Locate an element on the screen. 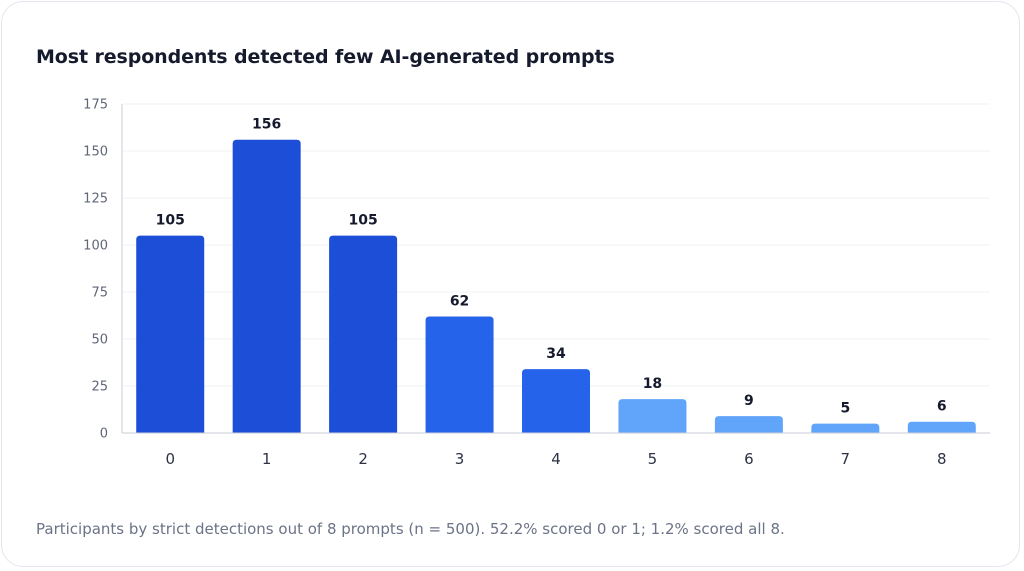  value-label: 62 is located at coordinates (459, 301).